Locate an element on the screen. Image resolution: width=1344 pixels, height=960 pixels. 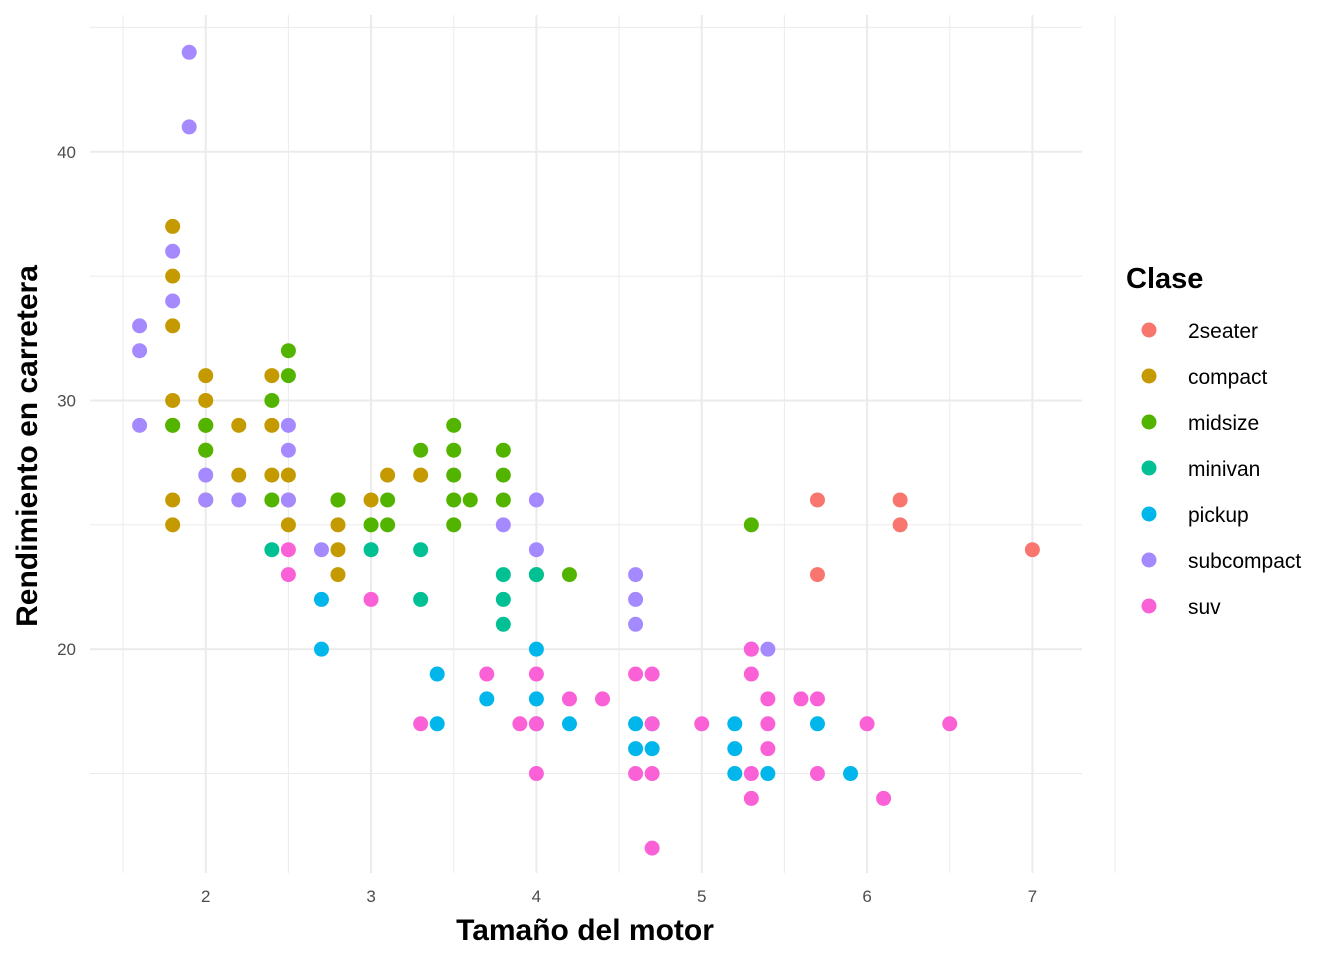
x-tick-label: 7 is located at coordinates (1032, 896).